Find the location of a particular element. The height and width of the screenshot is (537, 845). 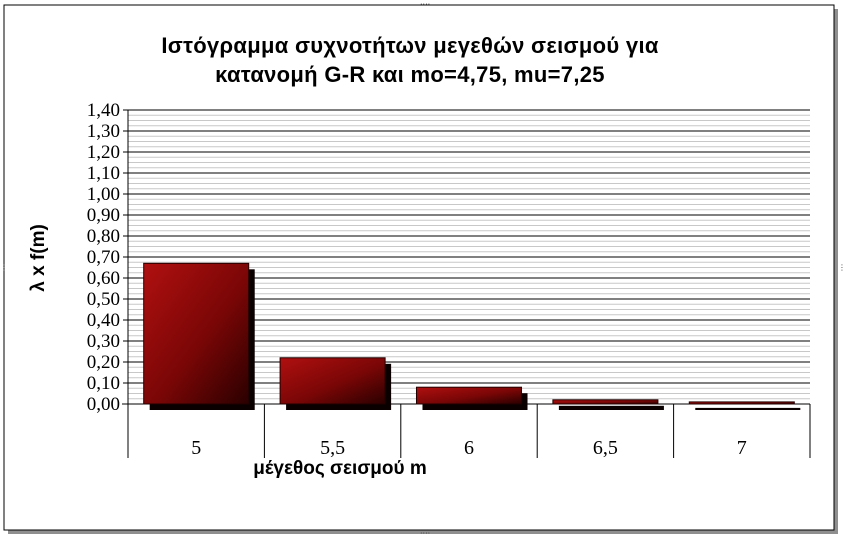

x-tick-label: 6,5 is located at coordinates (605, 448).